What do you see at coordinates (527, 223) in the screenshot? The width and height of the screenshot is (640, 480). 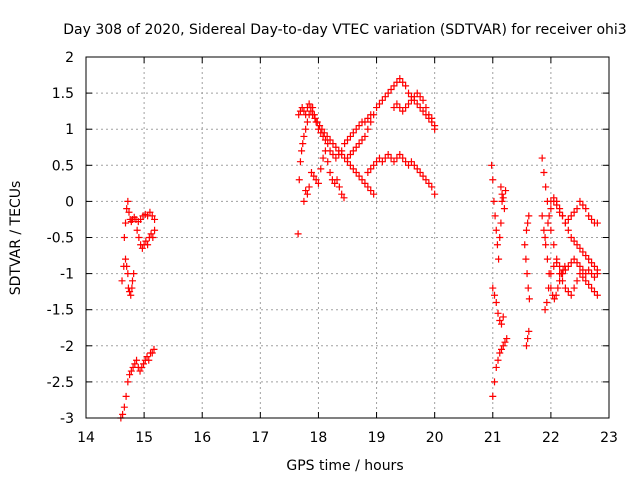 I see `series-s17` at bounding box center [527, 223].